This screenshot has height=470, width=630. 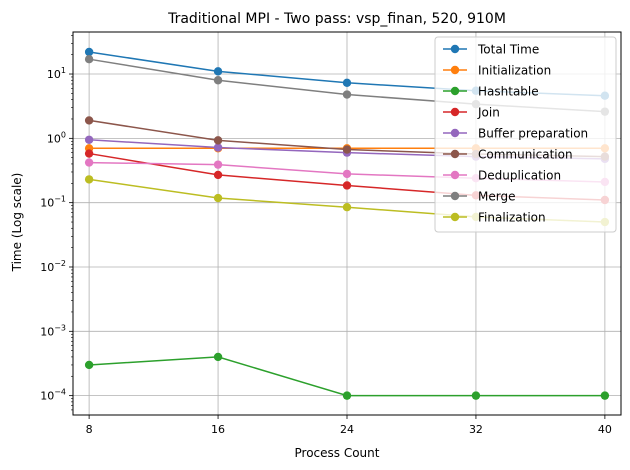 I want to click on legend-item: Hashtable, so click(x=491, y=92).